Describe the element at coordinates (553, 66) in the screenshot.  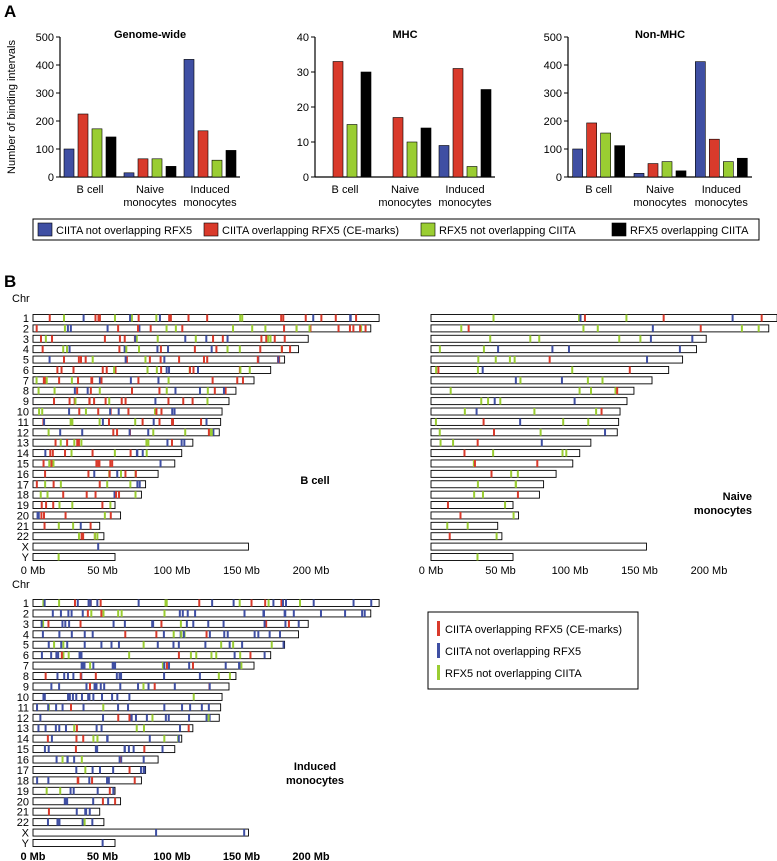
I see `y-tick-label: 400` at that location.